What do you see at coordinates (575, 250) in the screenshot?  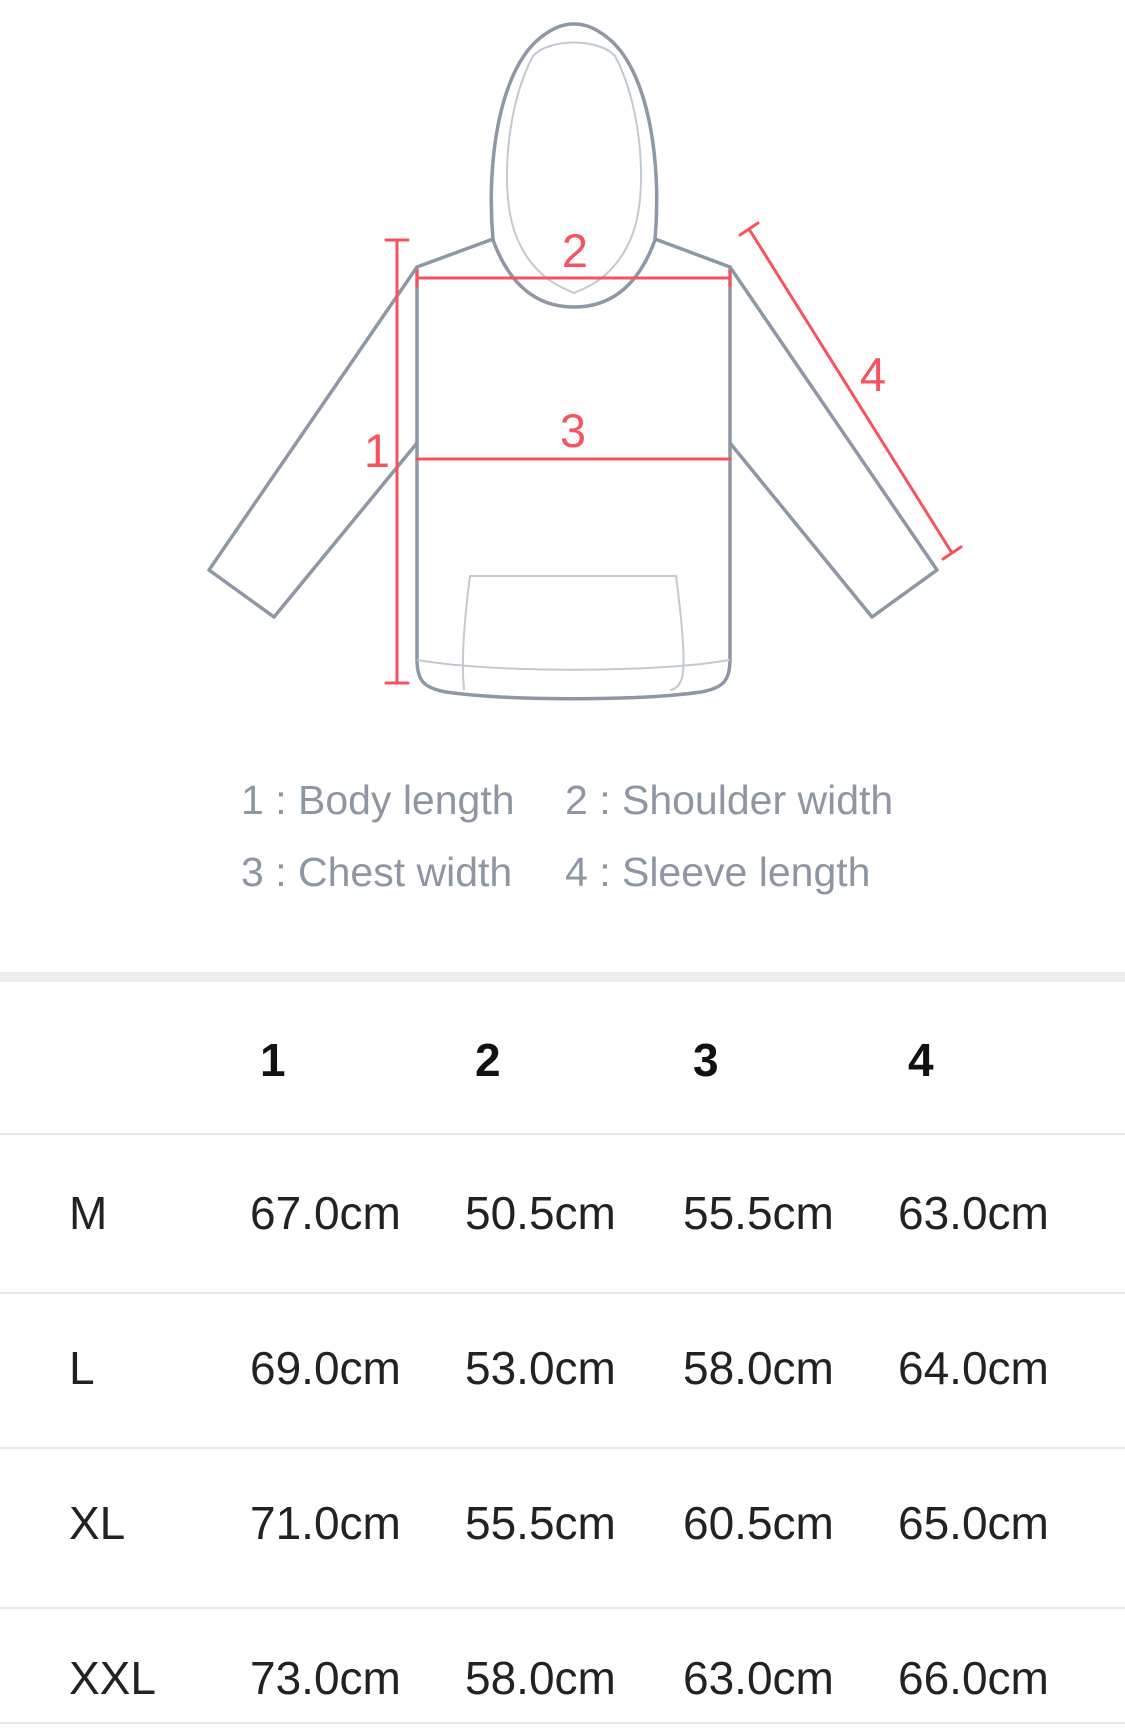 I see `measurement-label-2: 2` at bounding box center [575, 250].